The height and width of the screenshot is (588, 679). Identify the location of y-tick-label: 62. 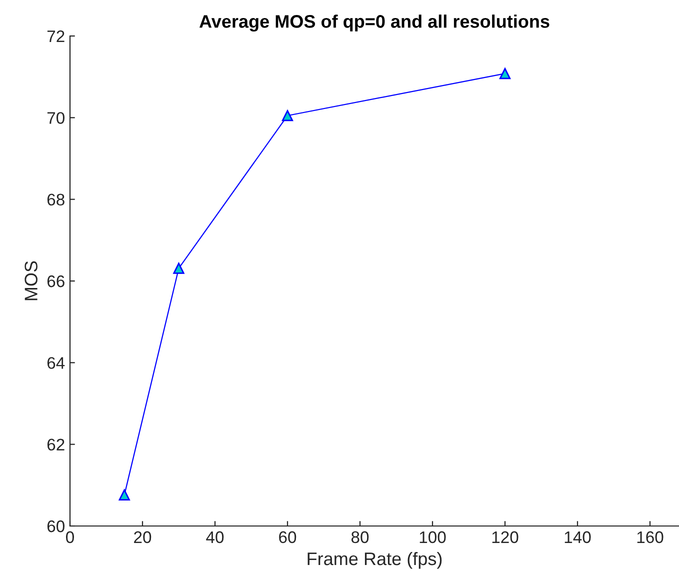
(55, 444).